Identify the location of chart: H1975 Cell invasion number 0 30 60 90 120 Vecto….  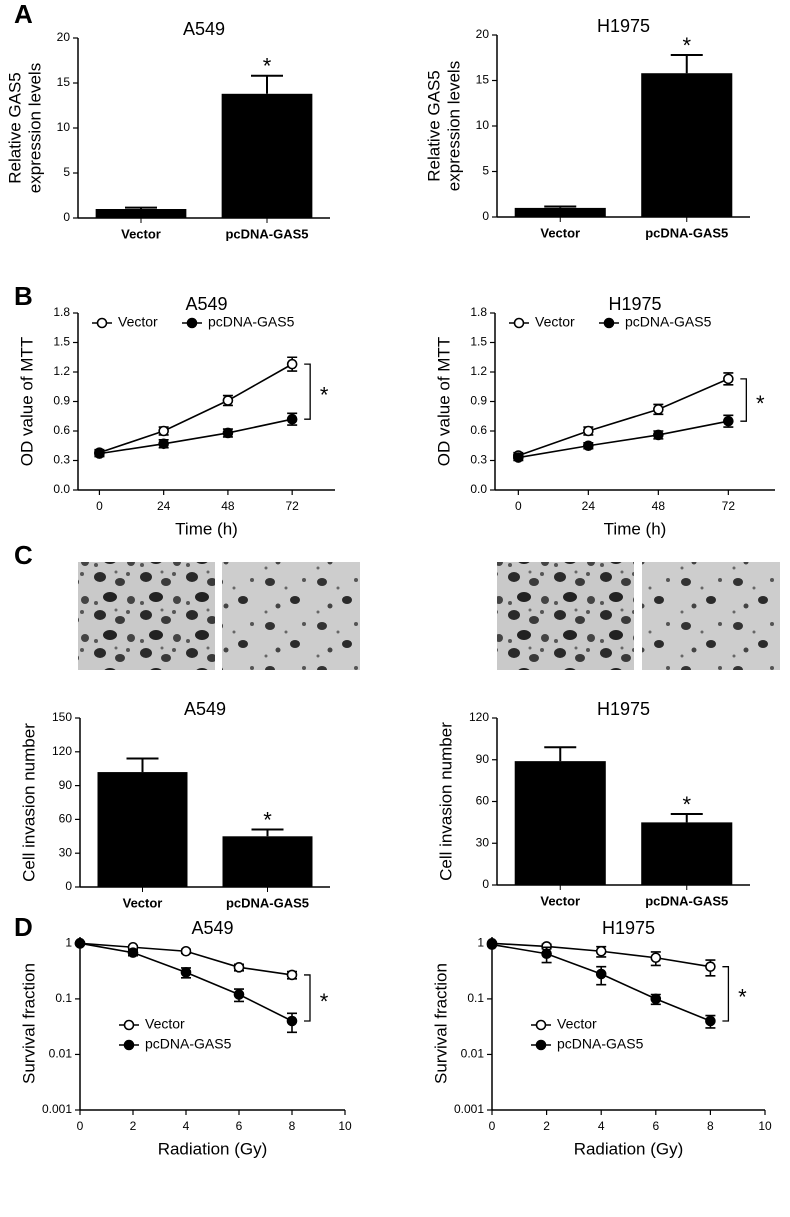
(593, 803).